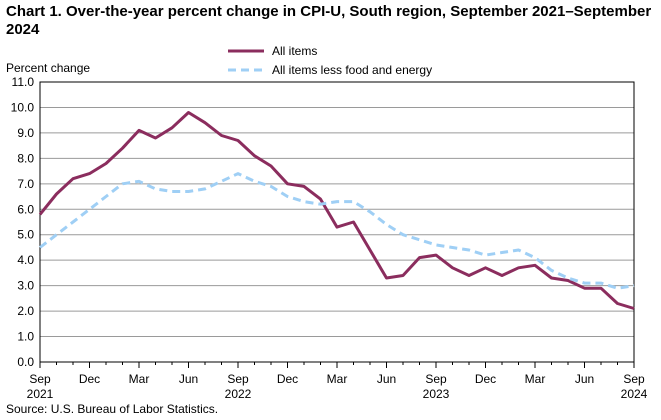  I want to click on x-tick-year-label: 2022, so click(238, 394).